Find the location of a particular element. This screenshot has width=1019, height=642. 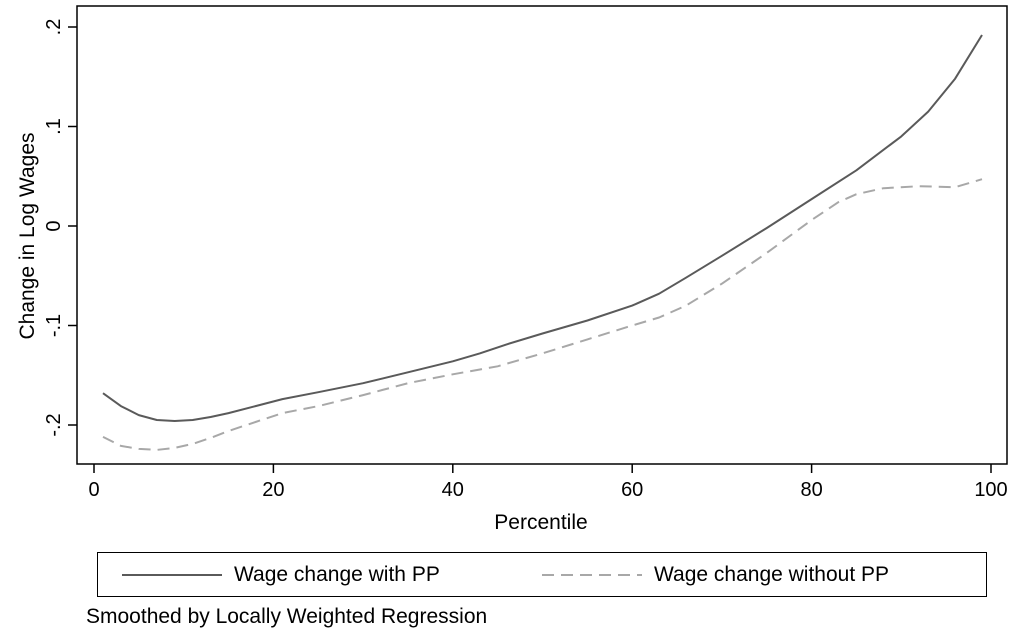

y-tick-label: 0 is located at coordinates (54, 225).